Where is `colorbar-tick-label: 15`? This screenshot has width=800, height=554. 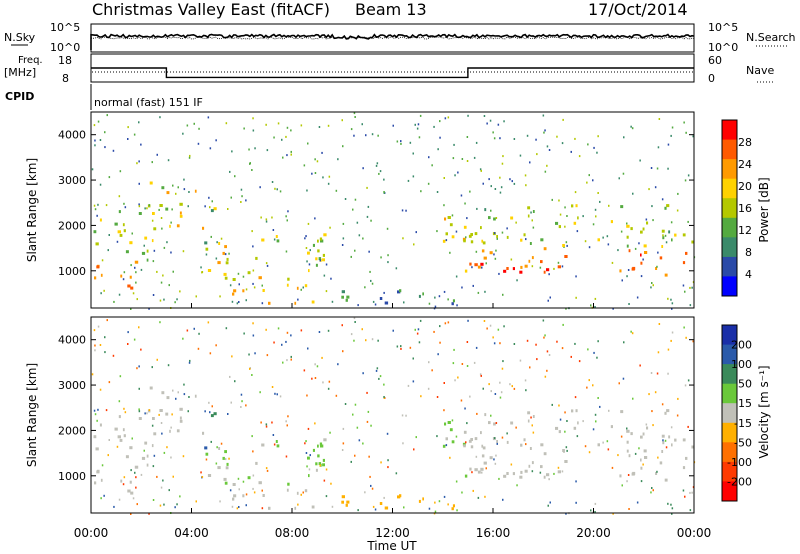 colorbar-tick-label: 15 is located at coordinates (745, 403).